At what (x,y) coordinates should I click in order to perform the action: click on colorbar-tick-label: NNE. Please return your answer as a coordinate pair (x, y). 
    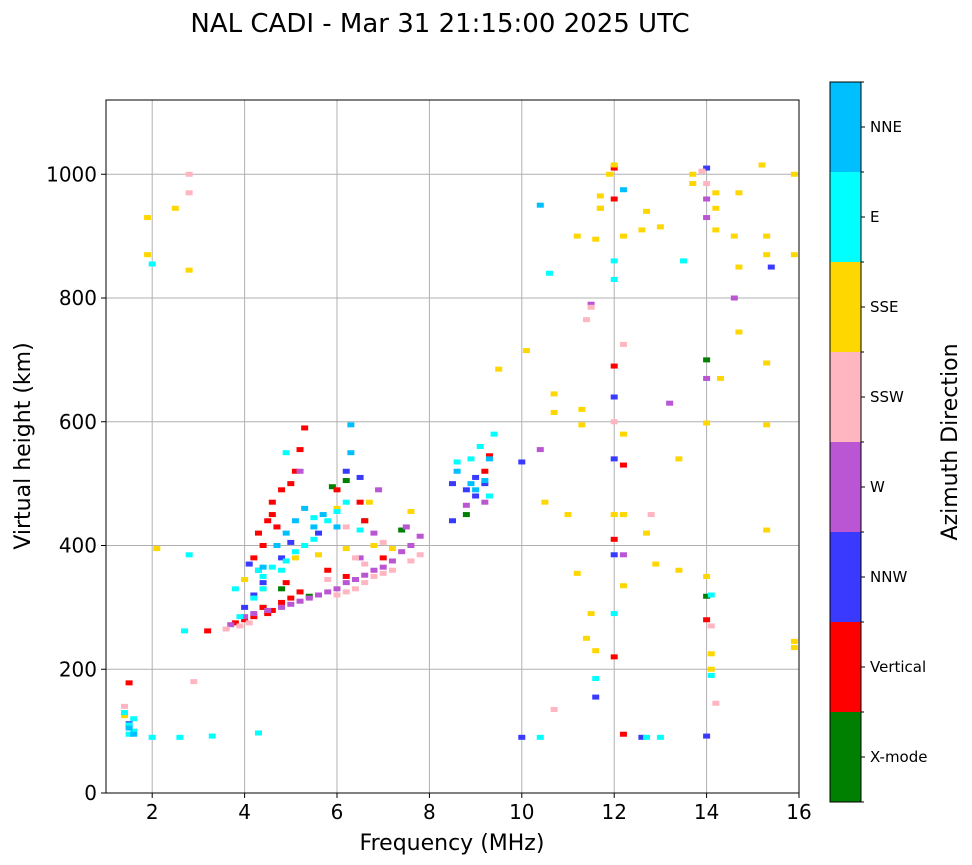
    Looking at the image, I should click on (886, 127).